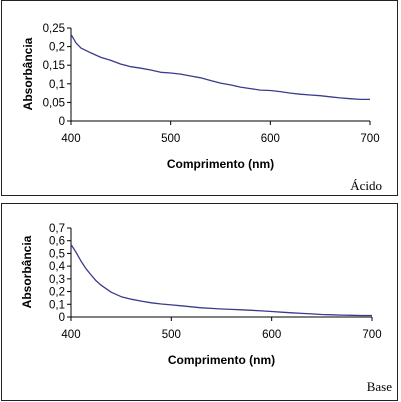 This screenshot has height=402, width=401. I want to click on y-tick-label-base: 0,4, so click(57, 267).